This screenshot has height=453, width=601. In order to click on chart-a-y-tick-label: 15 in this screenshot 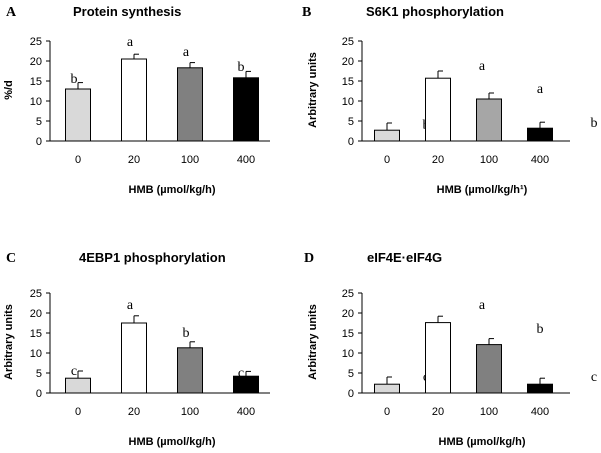, I will do `click(36, 82)`.